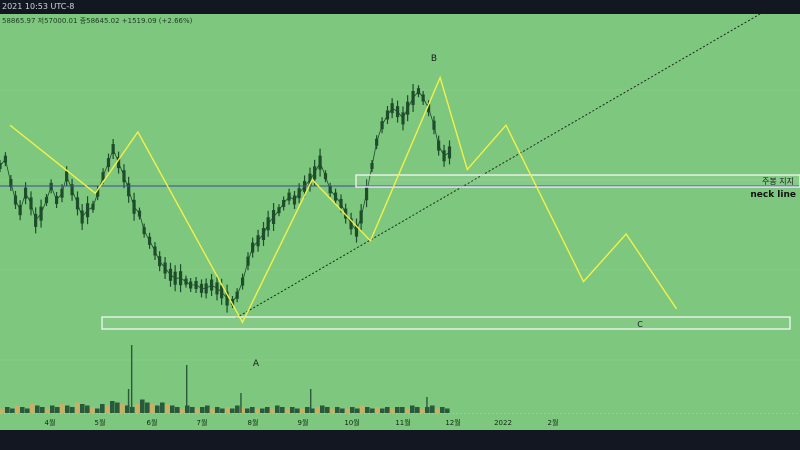  Describe the element at coordinates (553, 422) in the screenshot. I see `x-tick-label-10: 2월` at that location.